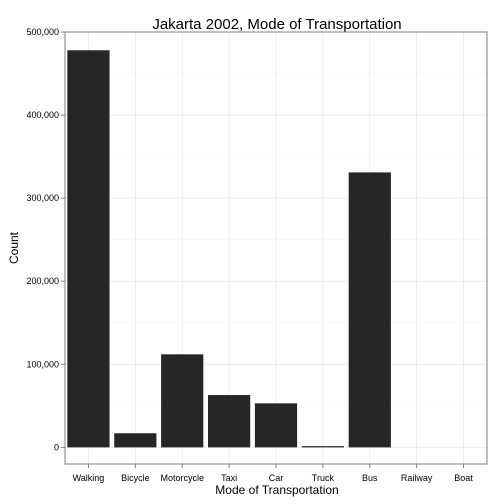  Describe the element at coordinates (463, 478) in the screenshot. I see `x-tick-label-boat: Boat` at that location.